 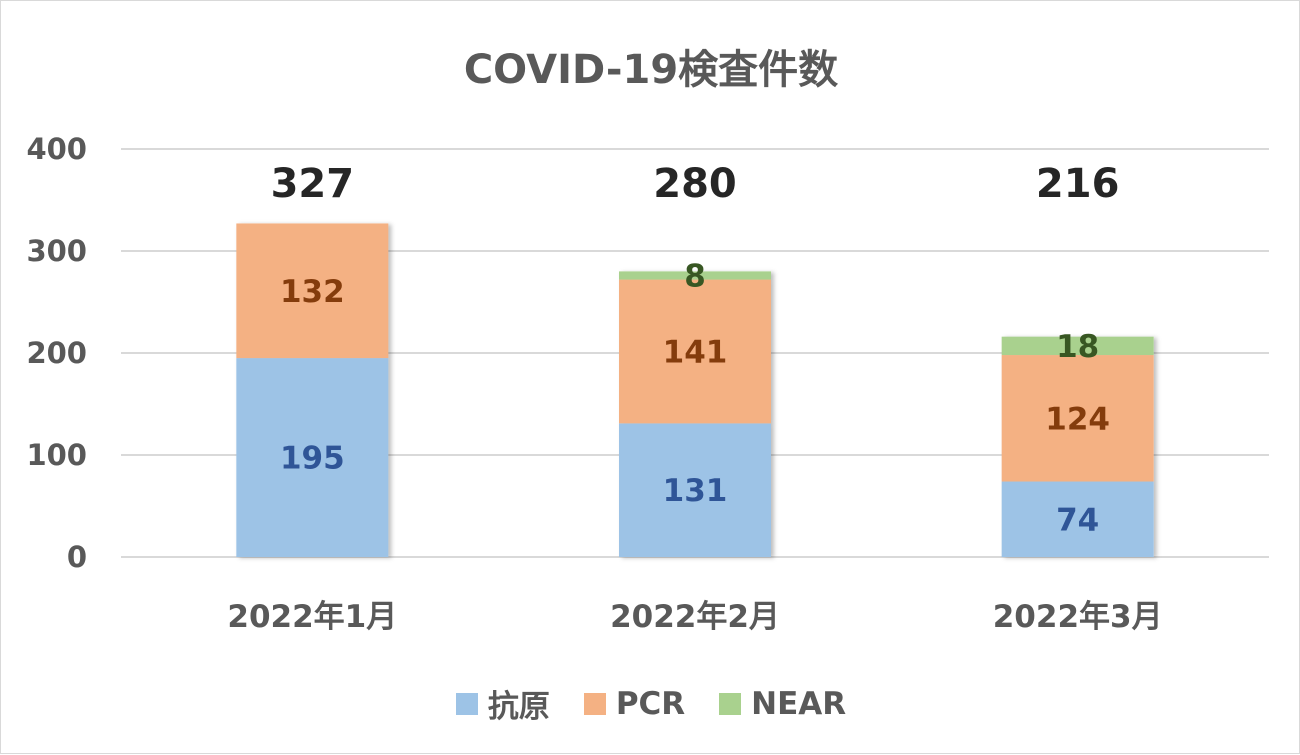 I want to click on data-label: 8, so click(x=695, y=276).